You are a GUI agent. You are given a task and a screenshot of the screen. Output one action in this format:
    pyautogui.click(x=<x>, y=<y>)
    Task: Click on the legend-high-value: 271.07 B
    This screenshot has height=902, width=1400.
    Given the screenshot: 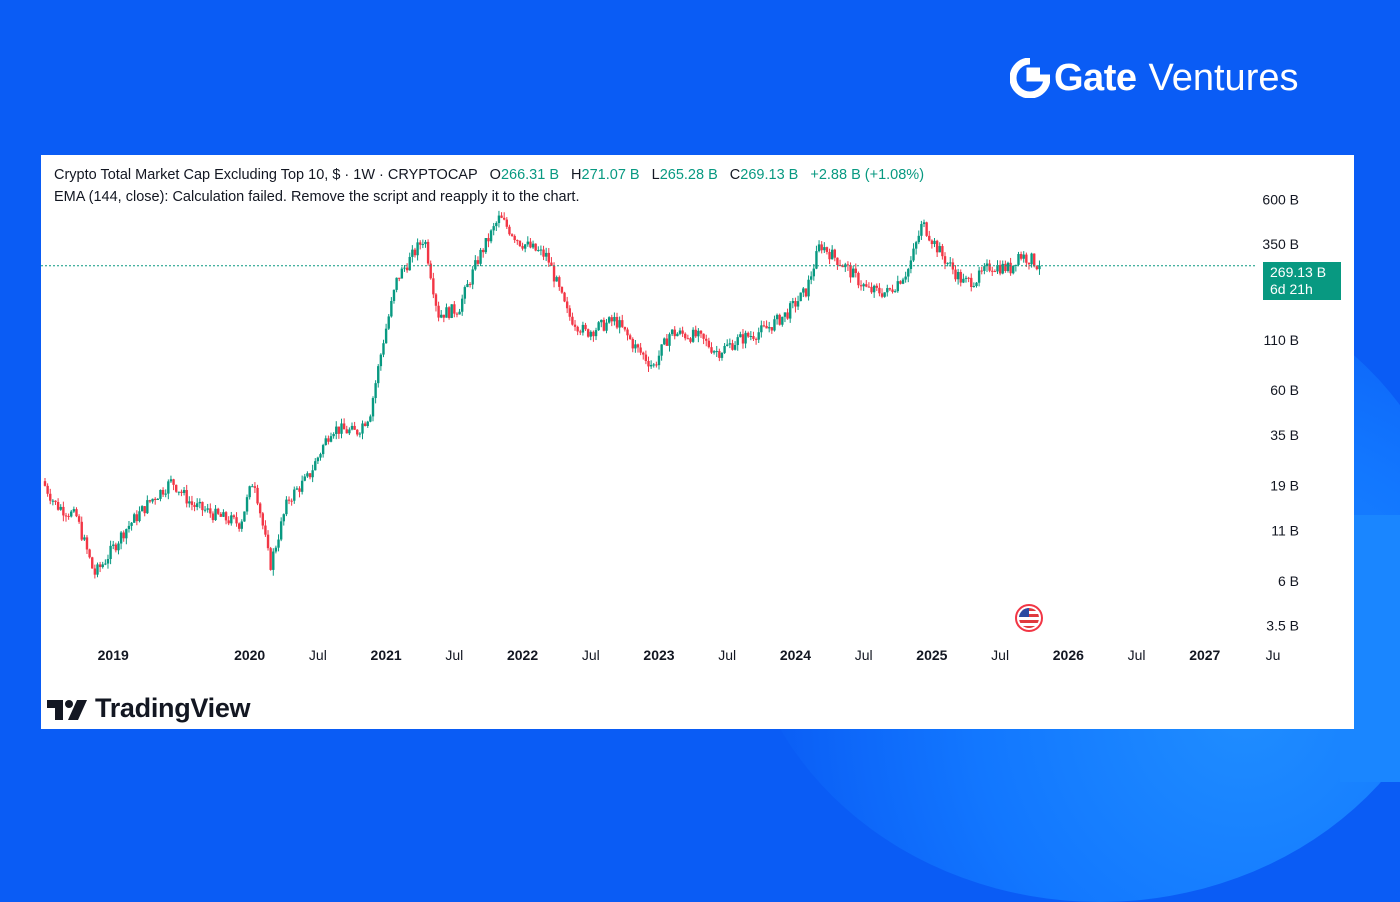 What is the action you would take?
    pyautogui.click(x=610, y=175)
    